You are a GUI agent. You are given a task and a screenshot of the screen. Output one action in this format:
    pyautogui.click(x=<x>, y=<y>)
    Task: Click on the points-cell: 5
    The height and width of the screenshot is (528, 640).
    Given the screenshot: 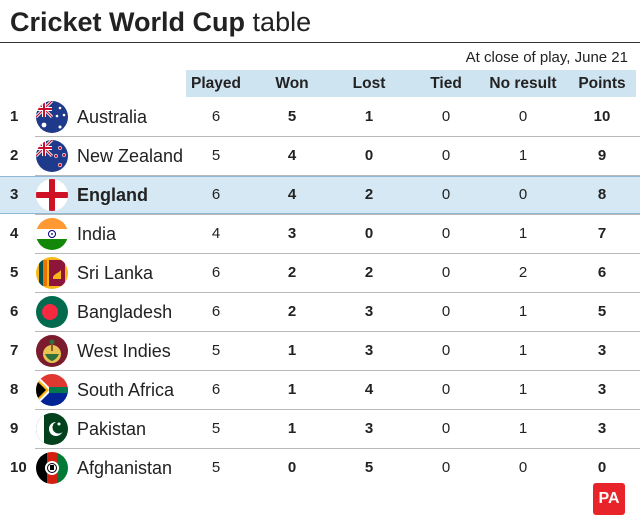 What is the action you would take?
    pyautogui.click(x=602, y=311)
    